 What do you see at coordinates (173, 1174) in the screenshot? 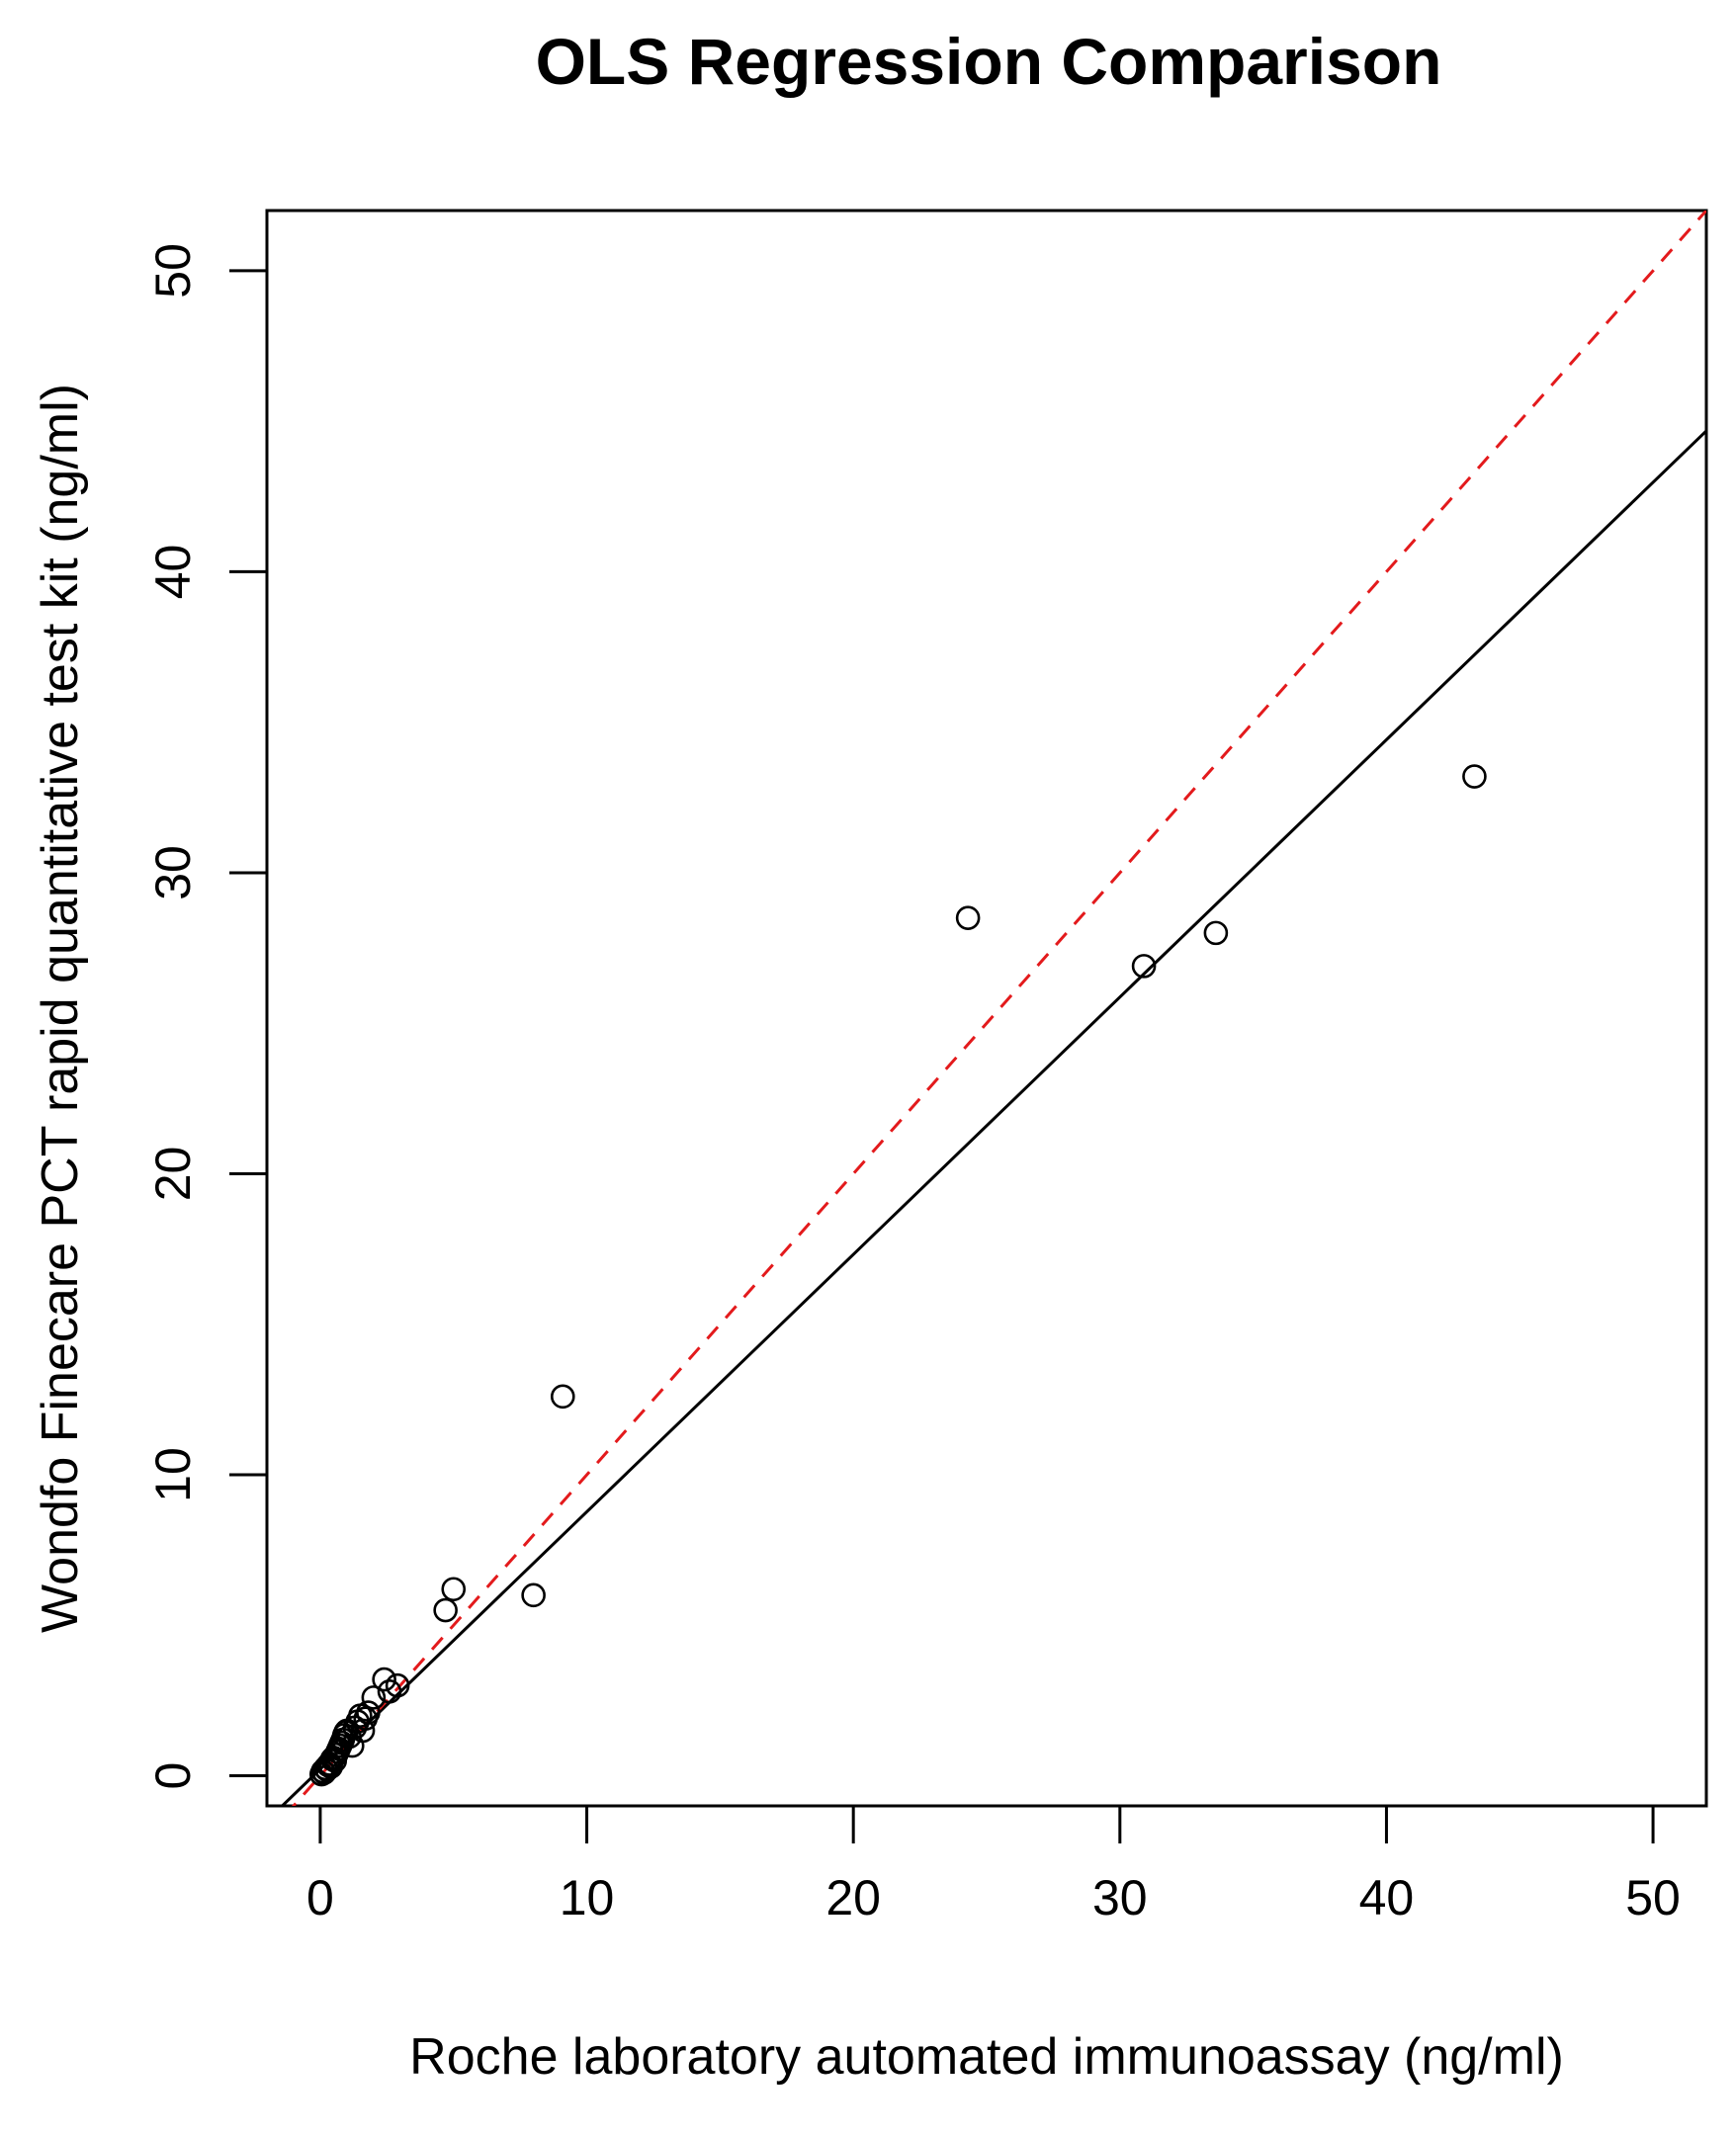
I see `y-tick-label: 20` at bounding box center [173, 1174].